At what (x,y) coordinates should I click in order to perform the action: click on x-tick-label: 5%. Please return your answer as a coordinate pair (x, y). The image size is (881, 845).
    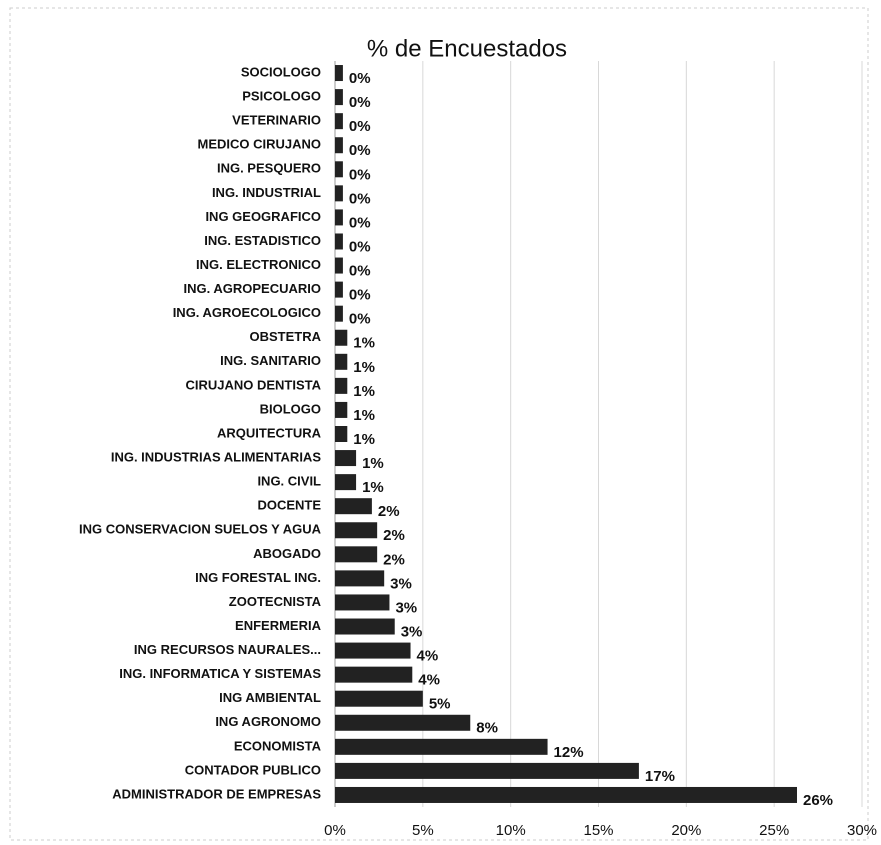
    Looking at the image, I should click on (423, 830).